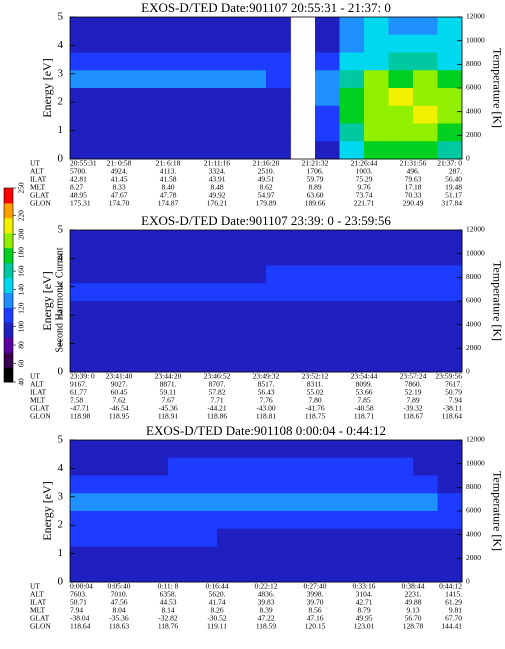 This screenshot has height=649, width=505. I want to click on ephemeris-cell: 42.81, so click(78, 179).